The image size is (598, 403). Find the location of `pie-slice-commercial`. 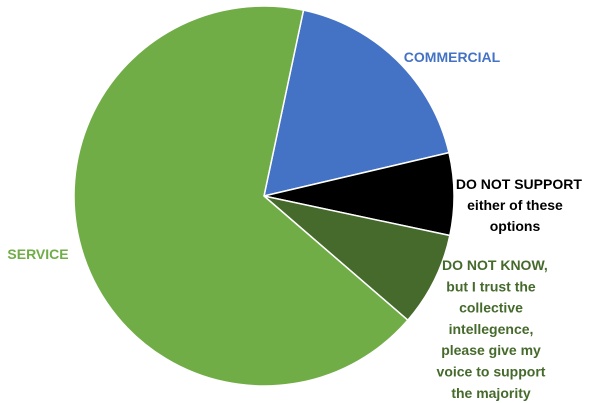

pie-slice-commercial is located at coordinates (356, 103).